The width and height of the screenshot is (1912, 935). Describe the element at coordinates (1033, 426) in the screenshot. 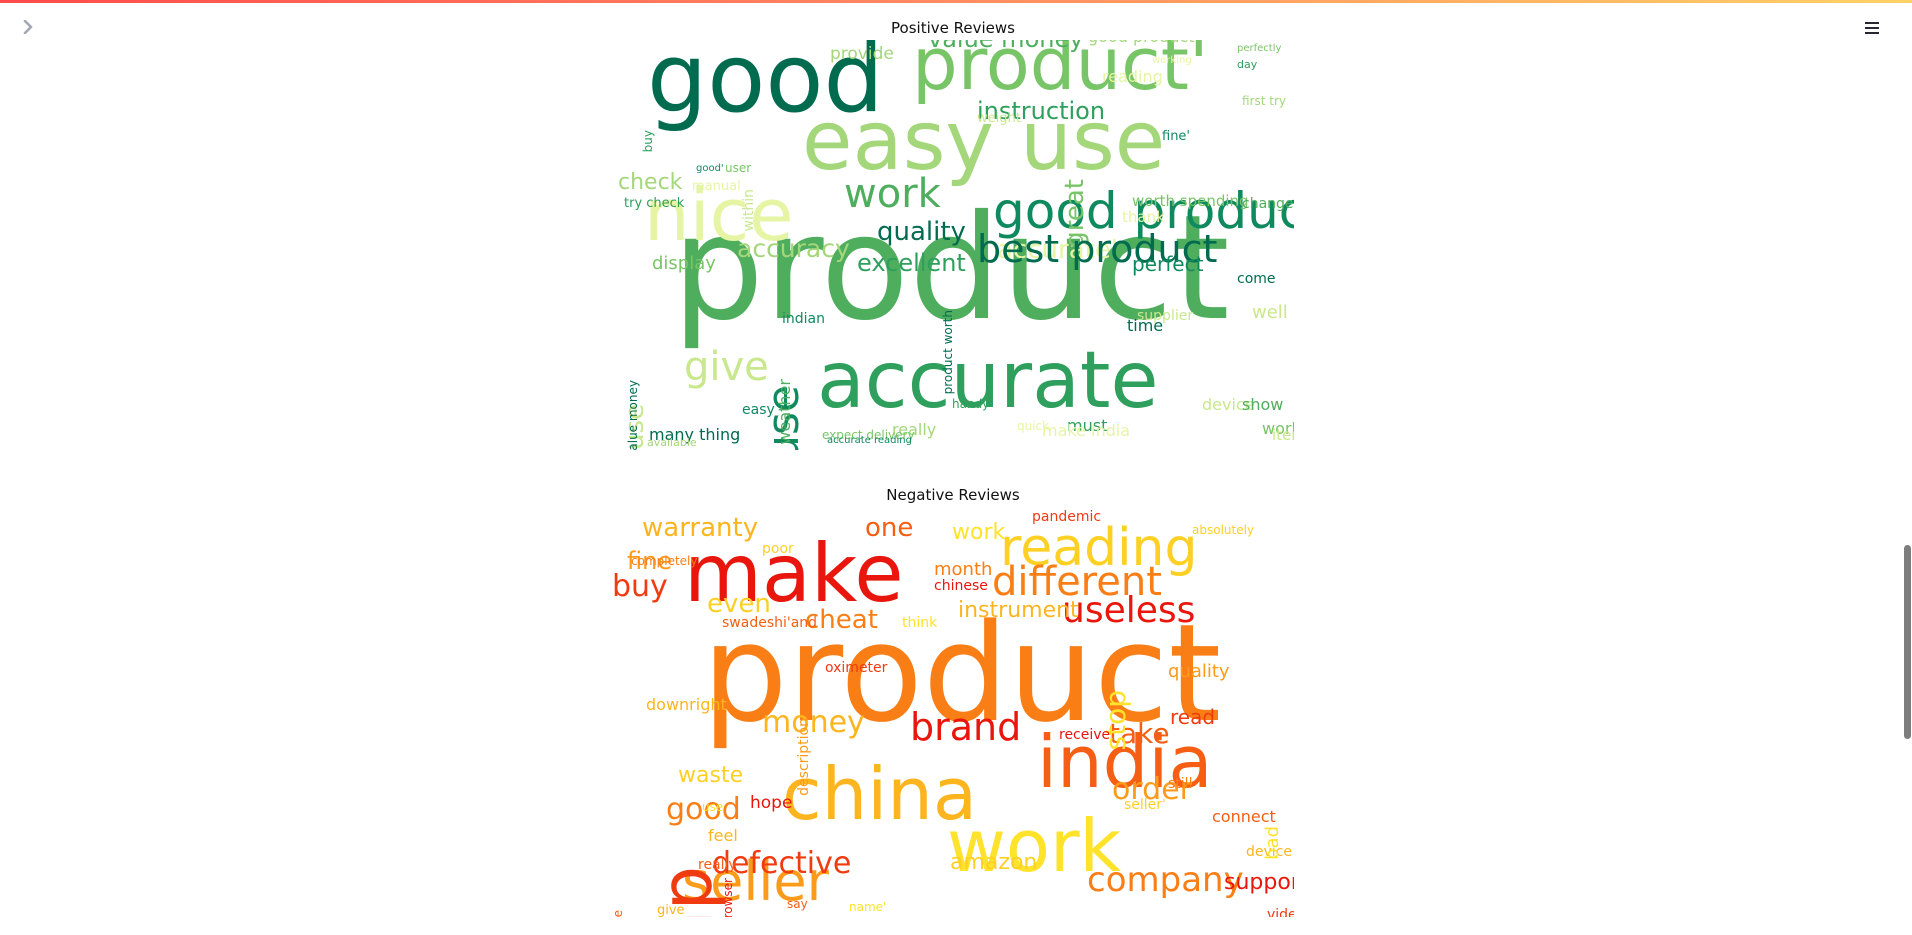

I see `positive-cloud-word: quick` at that location.